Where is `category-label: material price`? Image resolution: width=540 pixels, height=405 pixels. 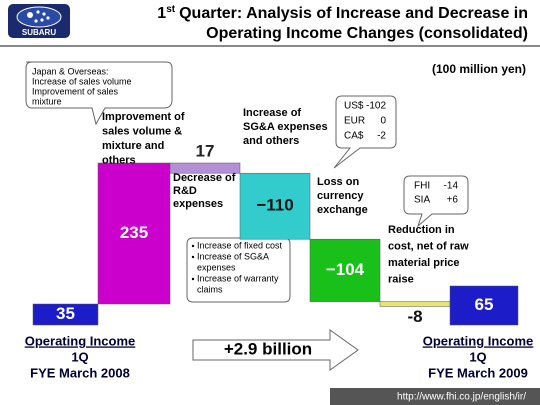
category-label: material price is located at coordinates (424, 263).